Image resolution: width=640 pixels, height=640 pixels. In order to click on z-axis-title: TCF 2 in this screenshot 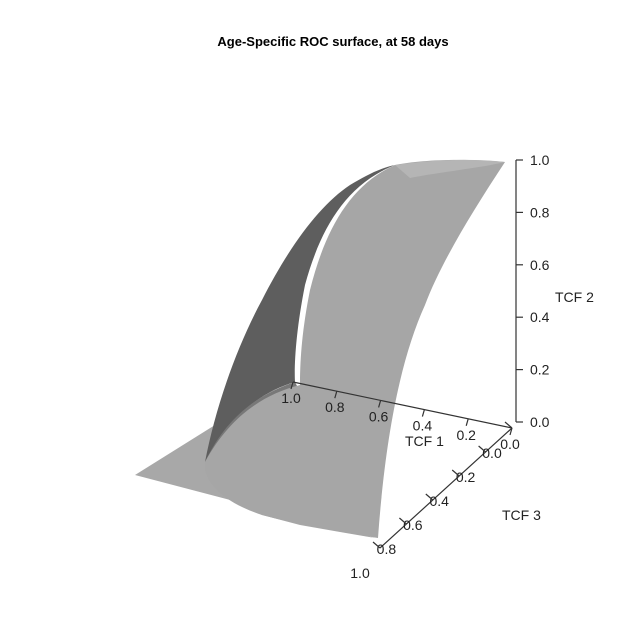, I will do `click(574, 297)`.